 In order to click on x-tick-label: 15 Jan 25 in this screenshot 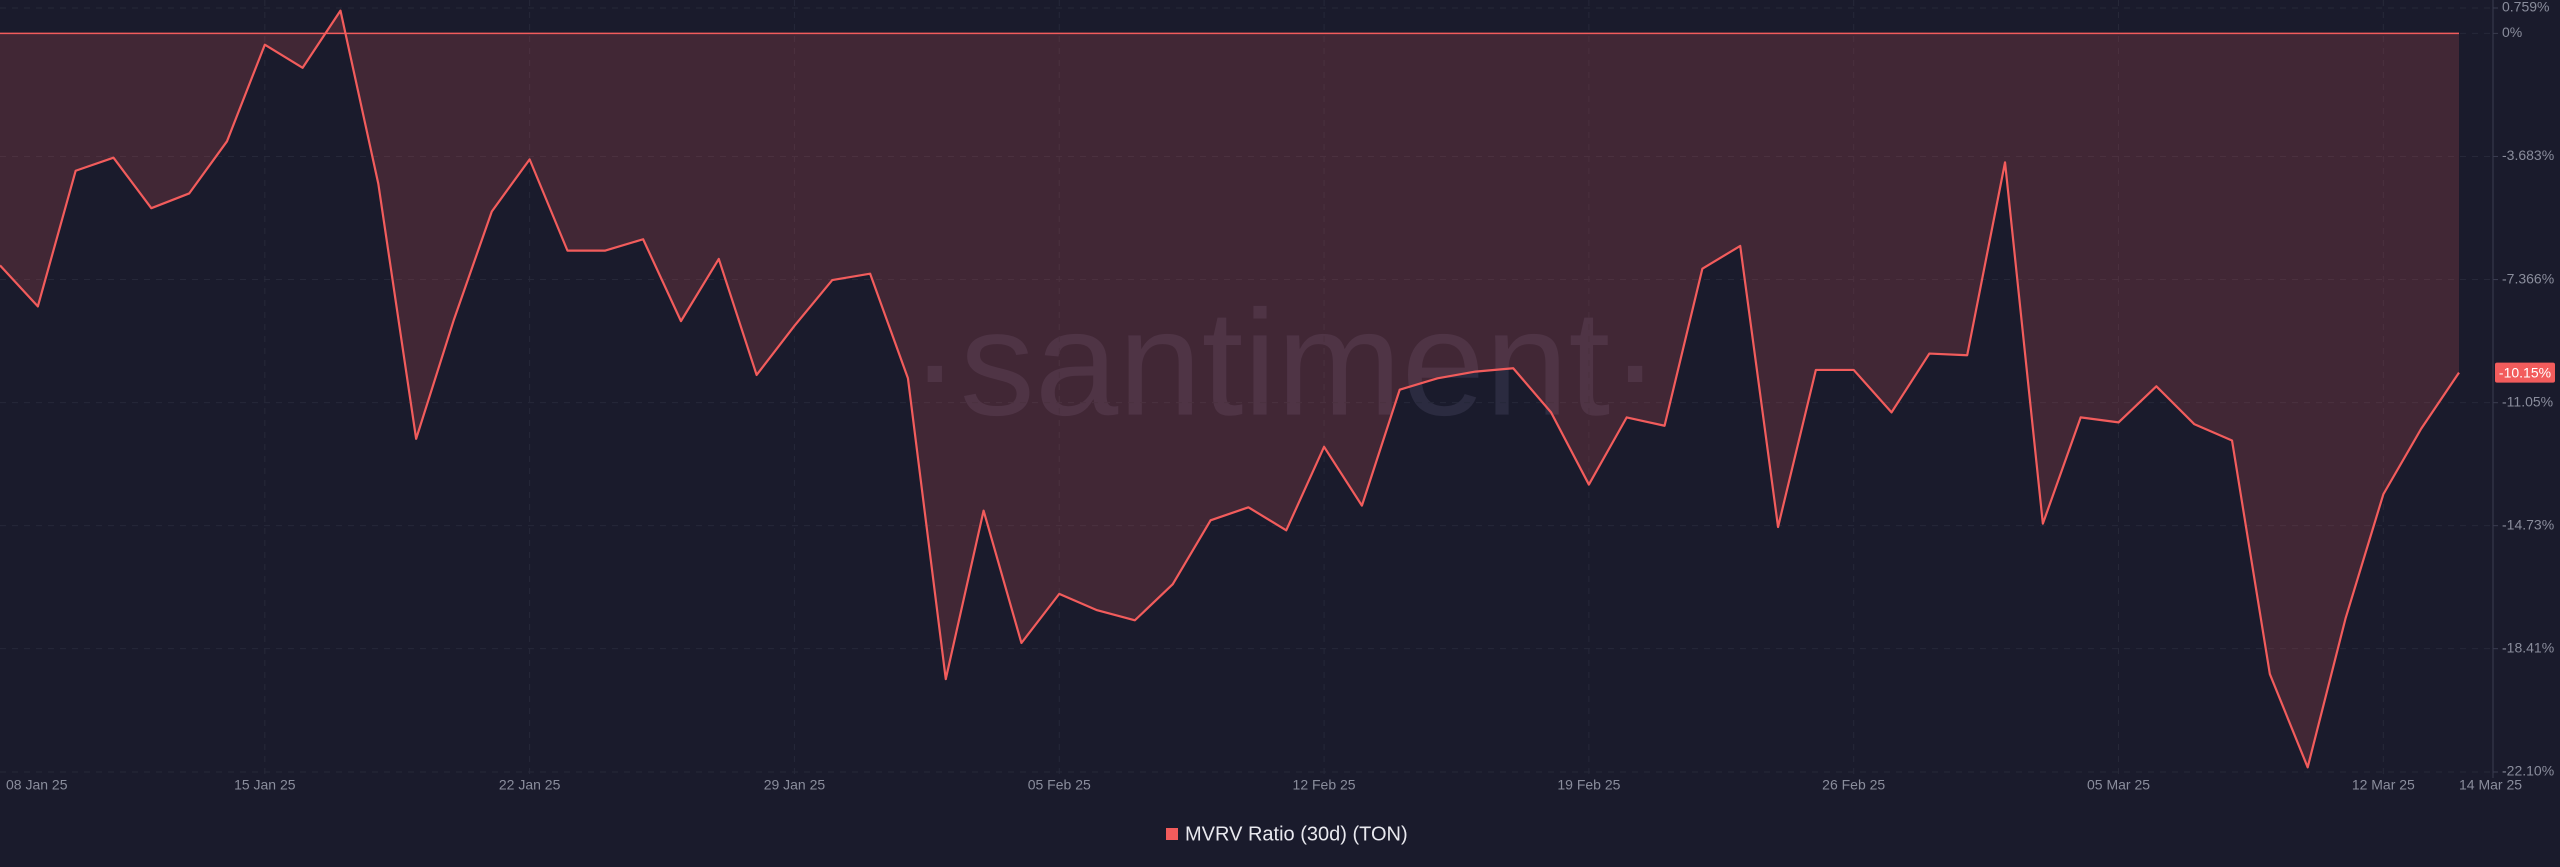, I will do `click(265, 785)`.